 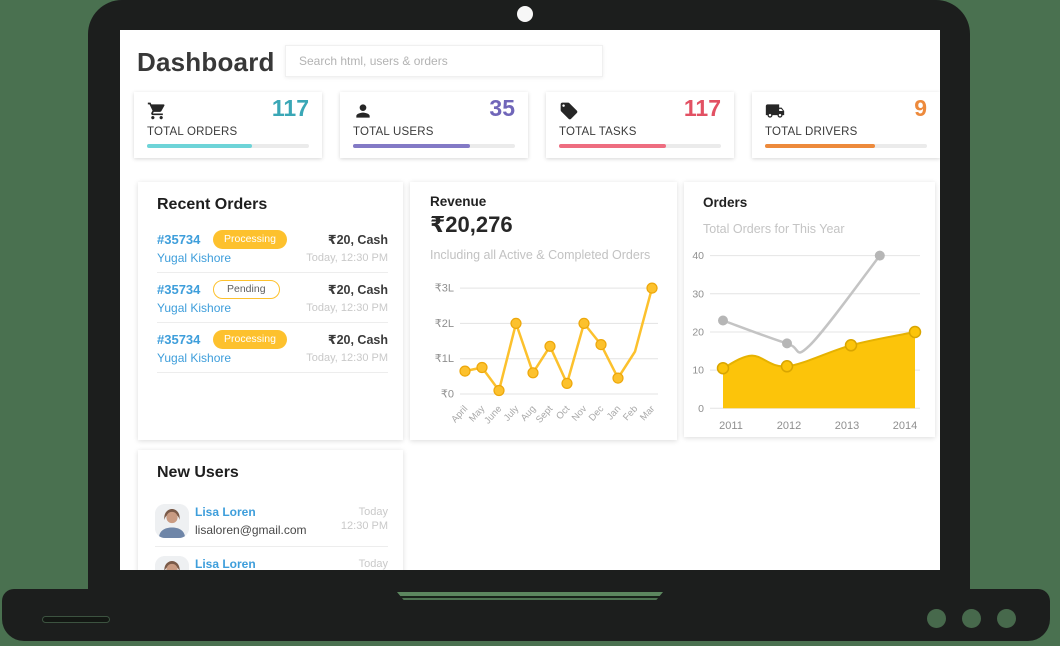 I want to click on search-box, so click(x=444, y=61).